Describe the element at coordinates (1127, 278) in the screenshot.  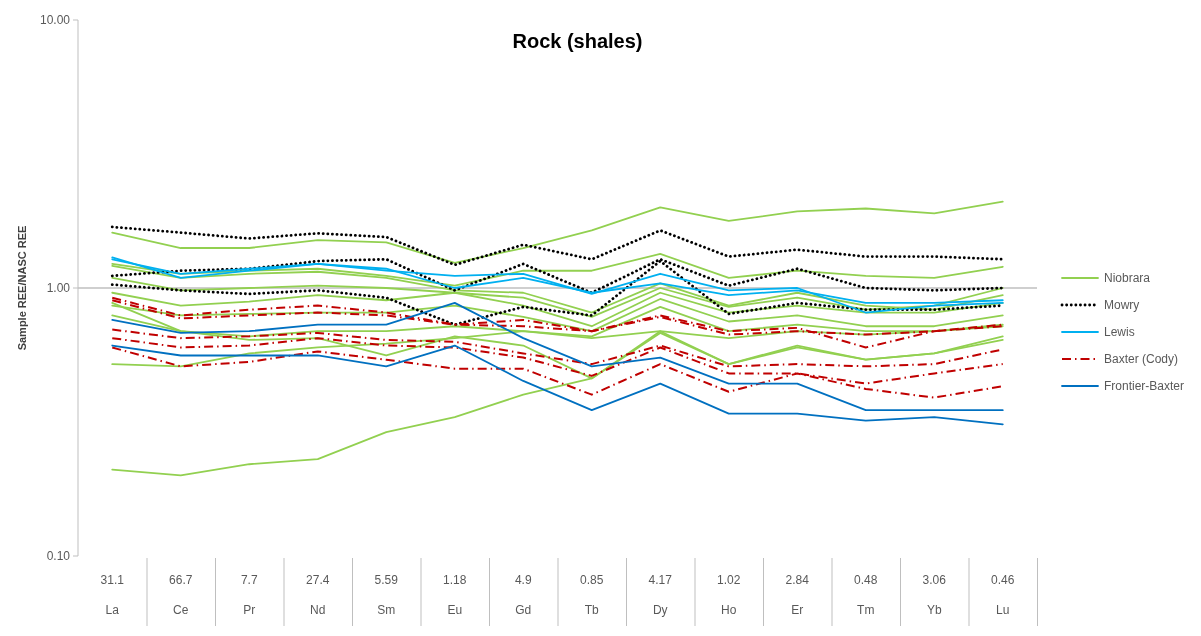
I see `legend-label: Niobrara` at that location.